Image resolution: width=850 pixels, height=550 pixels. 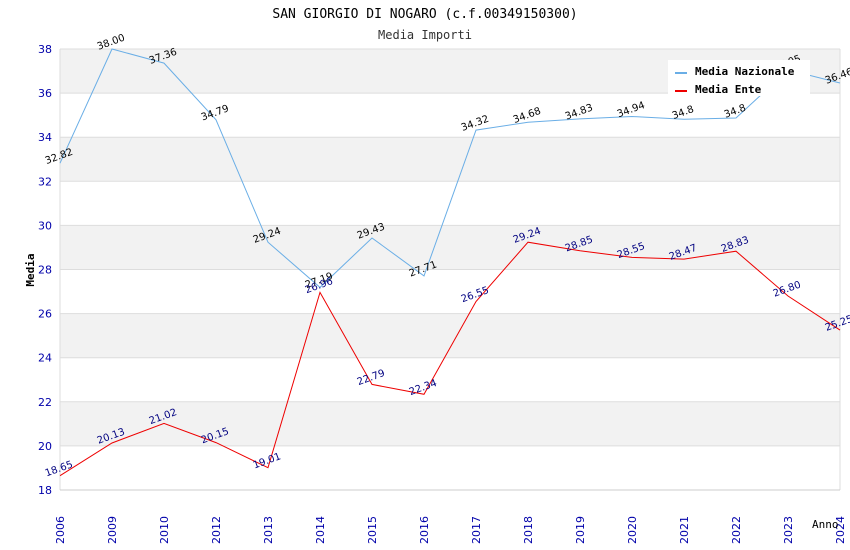 I want to click on legend: Media Nazionale Media Ente, so click(x=739, y=78).